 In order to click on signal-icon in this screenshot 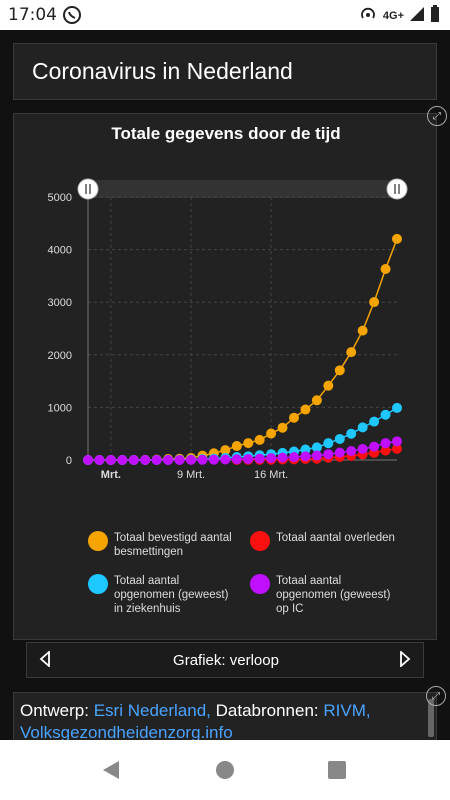, I will do `click(417, 15)`.